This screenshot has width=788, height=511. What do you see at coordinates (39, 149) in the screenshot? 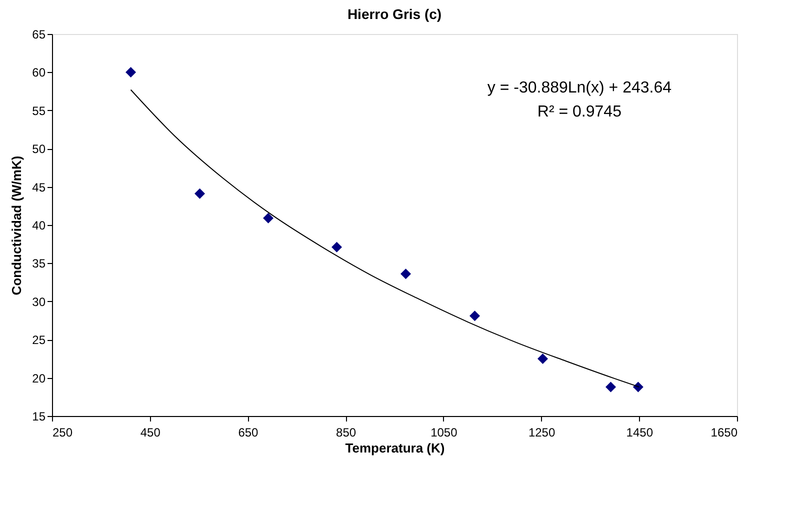
I see `y-tick-label: 50` at bounding box center [39, 149].